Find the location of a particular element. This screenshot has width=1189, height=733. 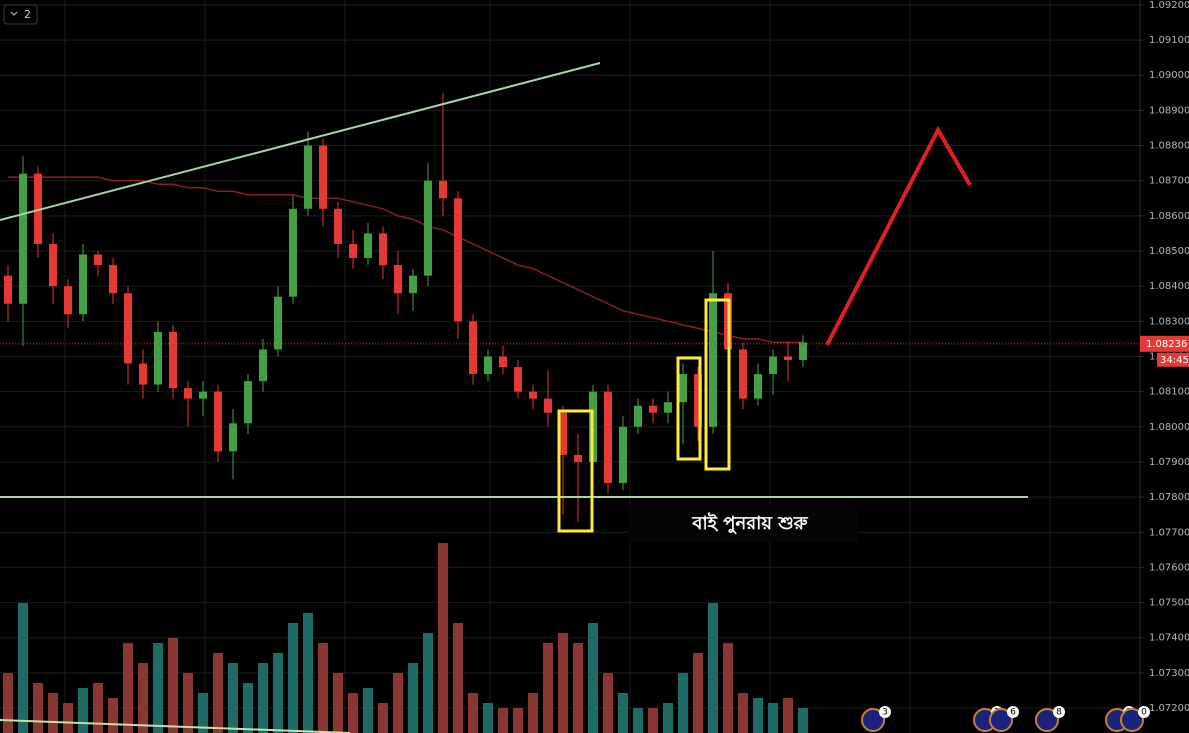

y-tick-label: 1.07600 is located at coordinates (1169, 567).